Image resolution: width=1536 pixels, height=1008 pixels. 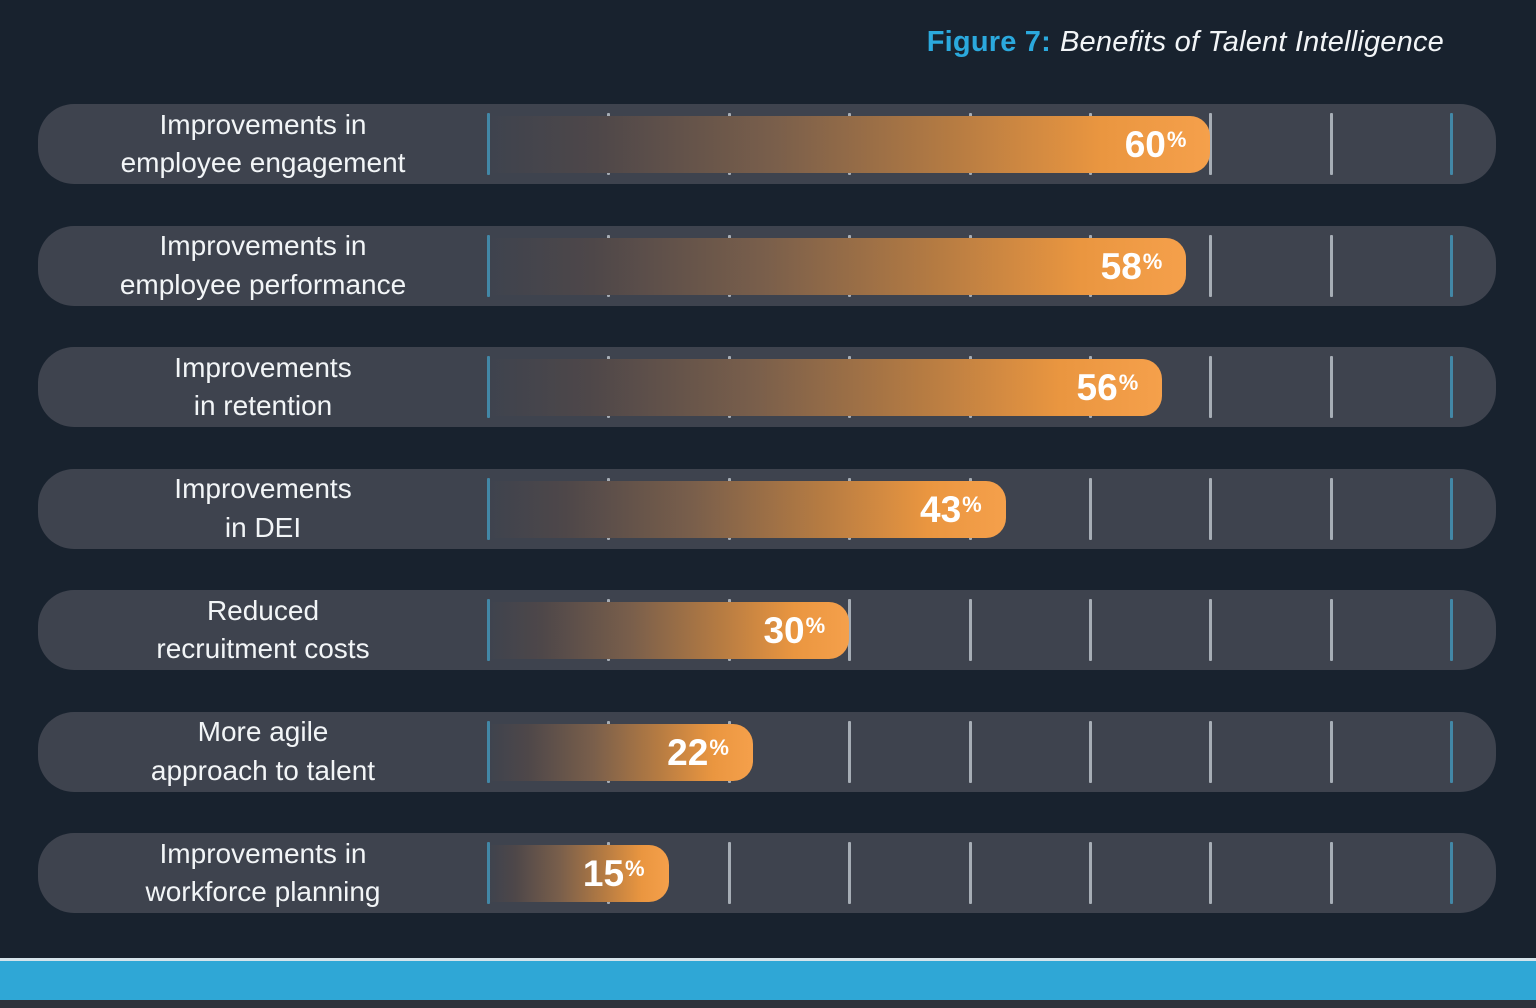 I want to click on bar-track: 15%, so click(x=991, y=873).